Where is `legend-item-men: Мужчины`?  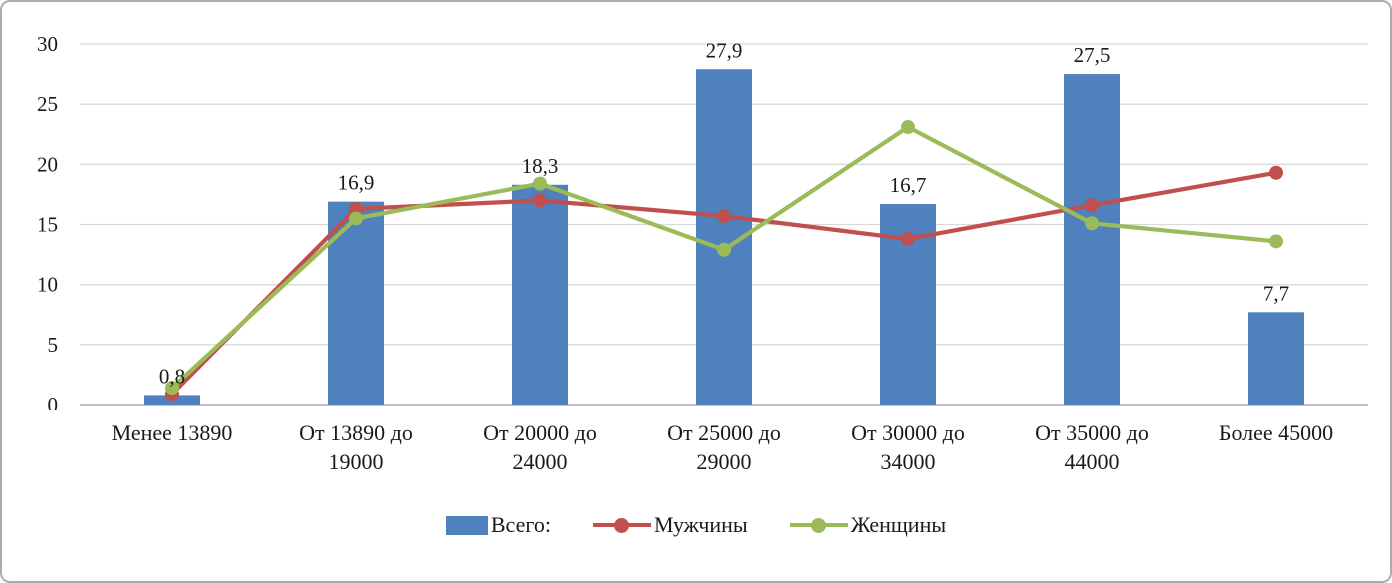
legend-item-men: Мужчины is located at coordinates (670, 525).